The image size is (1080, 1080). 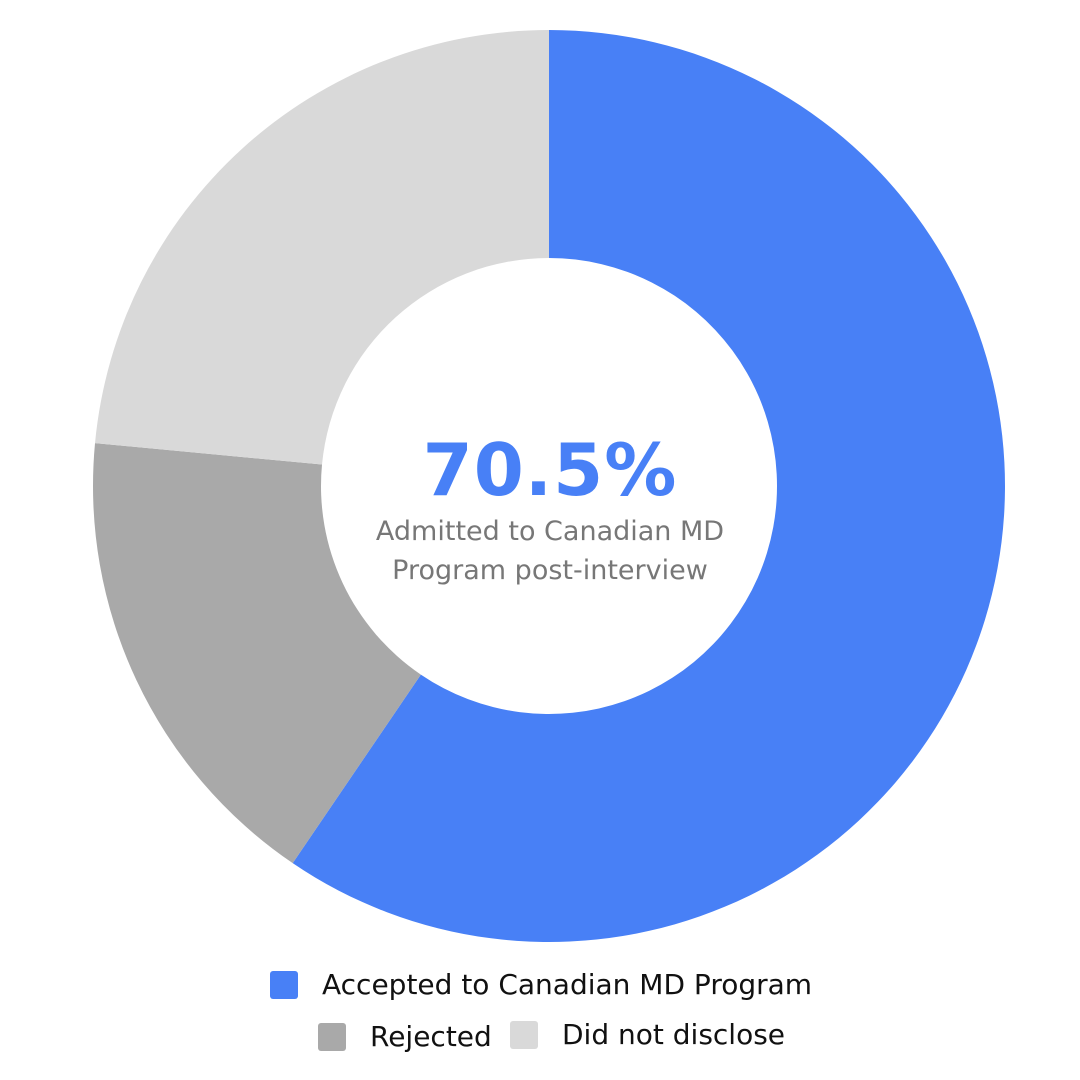 I want to click on legend-label-accepted: Accepted to Canadian MD Program, so click(x=567, y=984).